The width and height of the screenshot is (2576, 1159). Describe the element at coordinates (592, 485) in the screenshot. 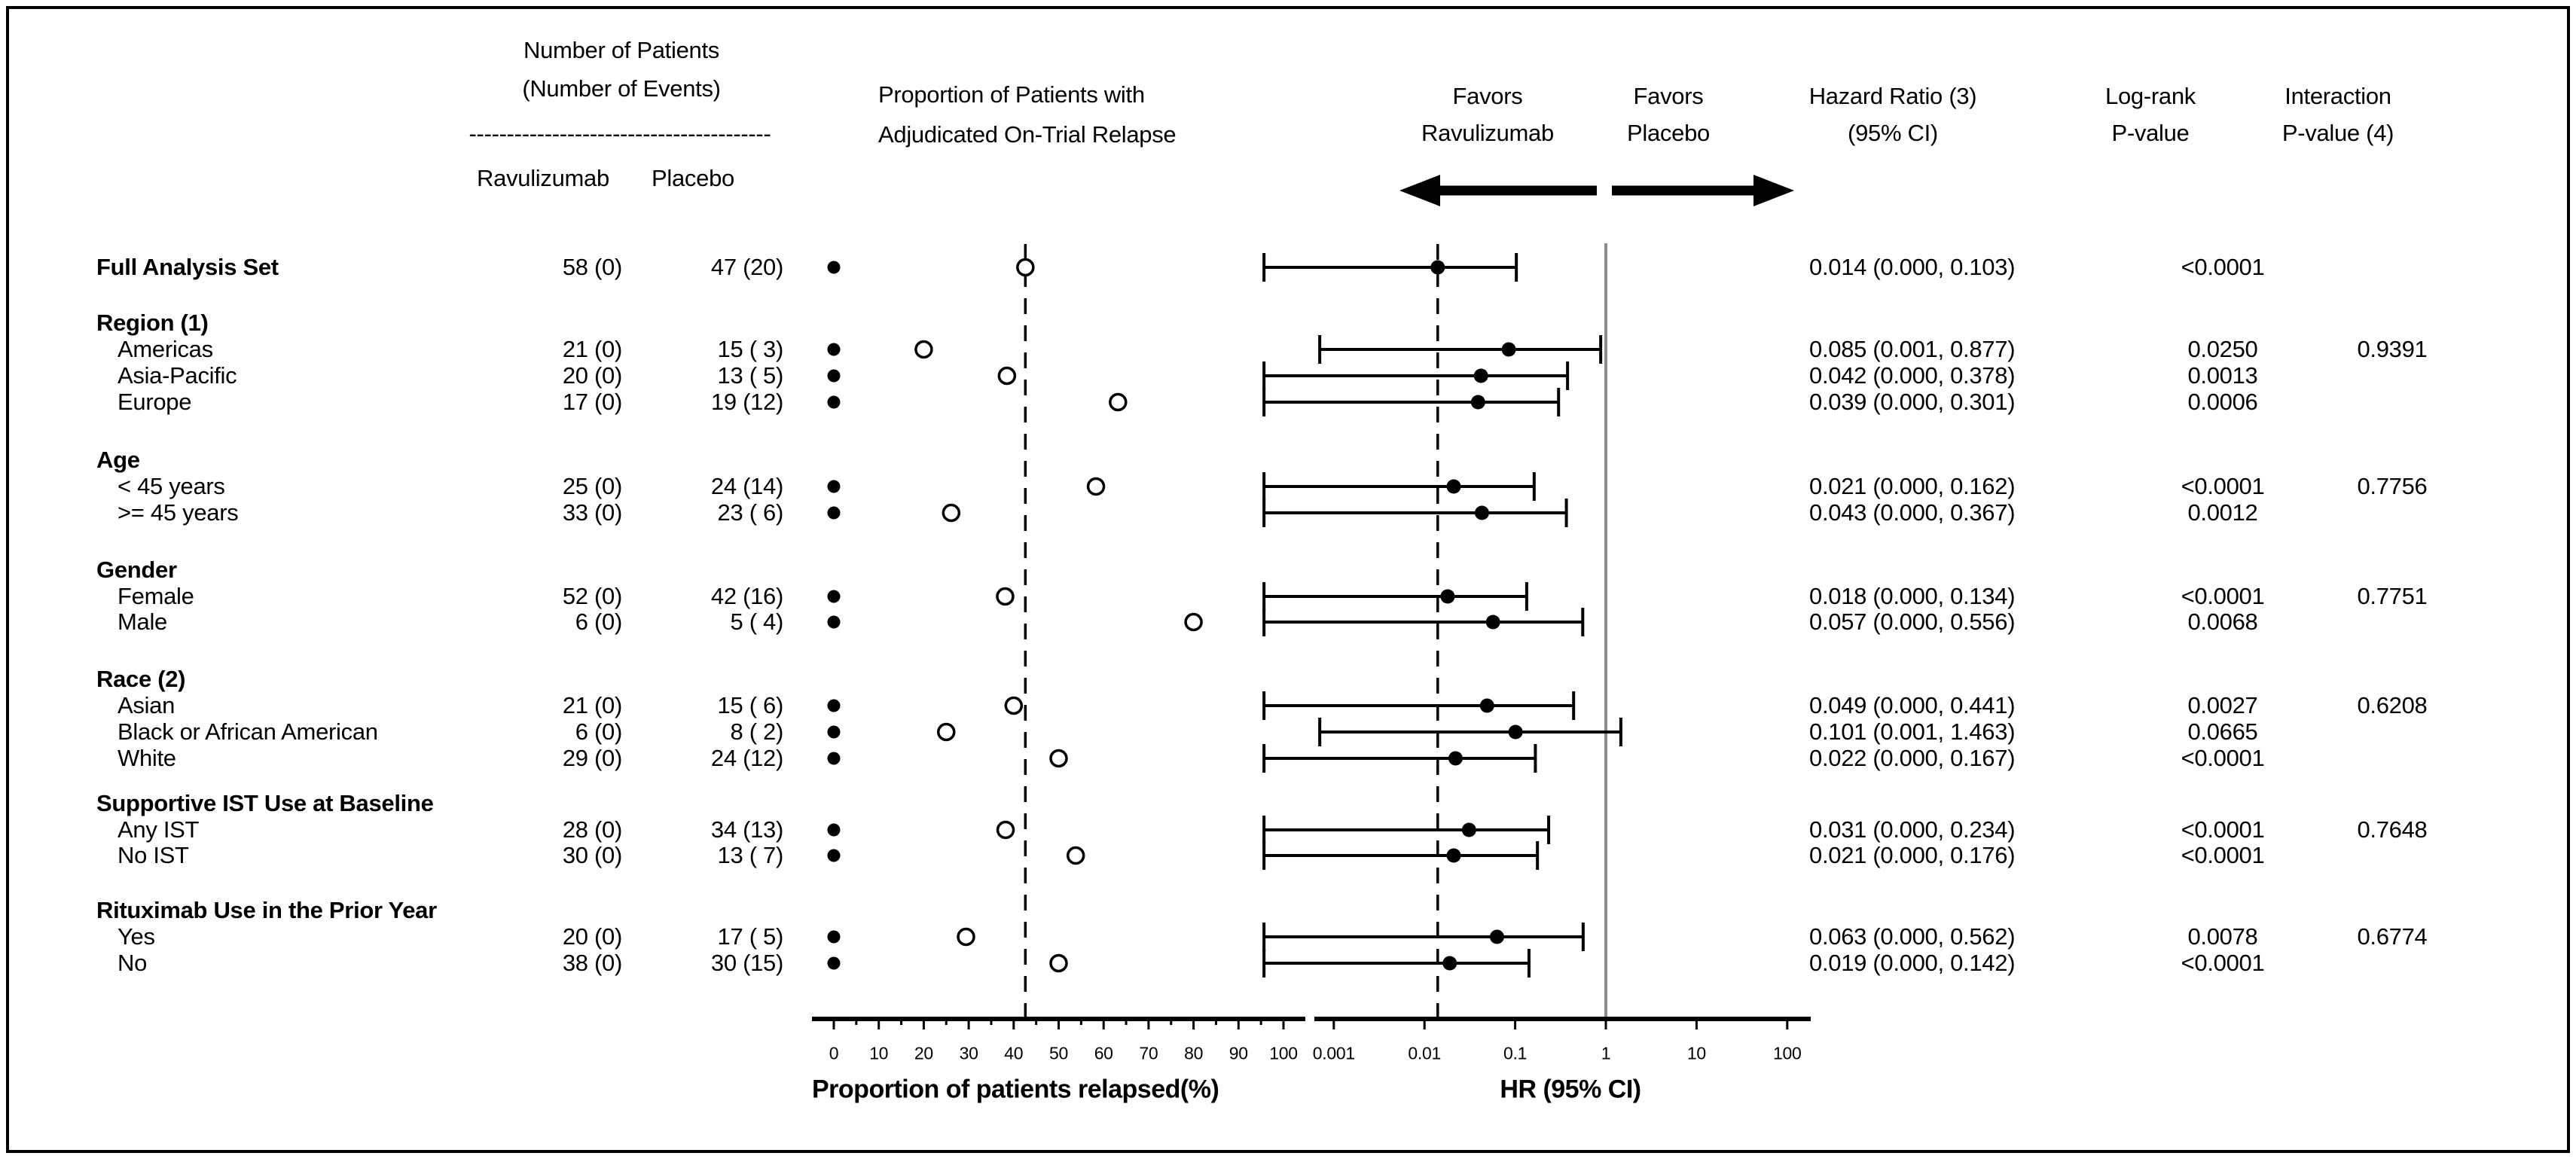

I see `rav-count: 25 (0)` at that location.